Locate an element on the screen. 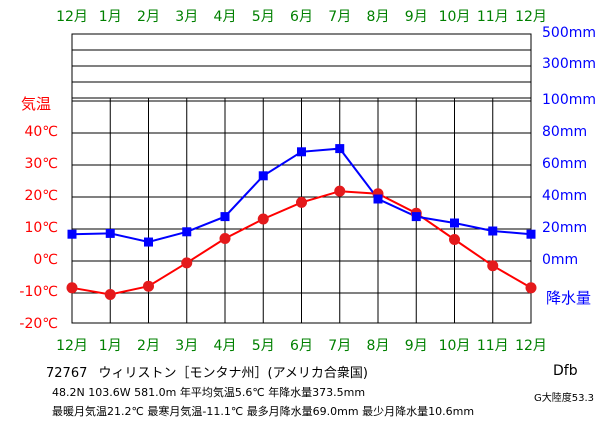  bottom-month-label: 8月 is located at coordinates (378, 346).